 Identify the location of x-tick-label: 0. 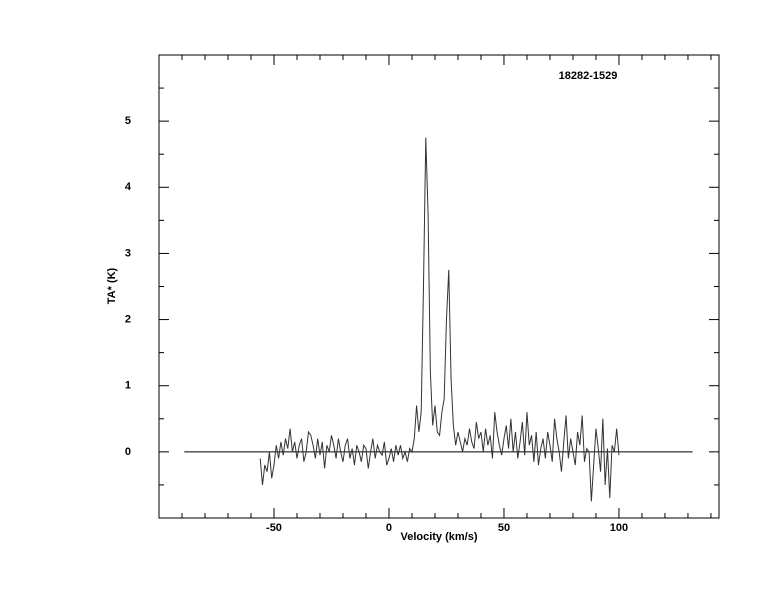
(389, 528).